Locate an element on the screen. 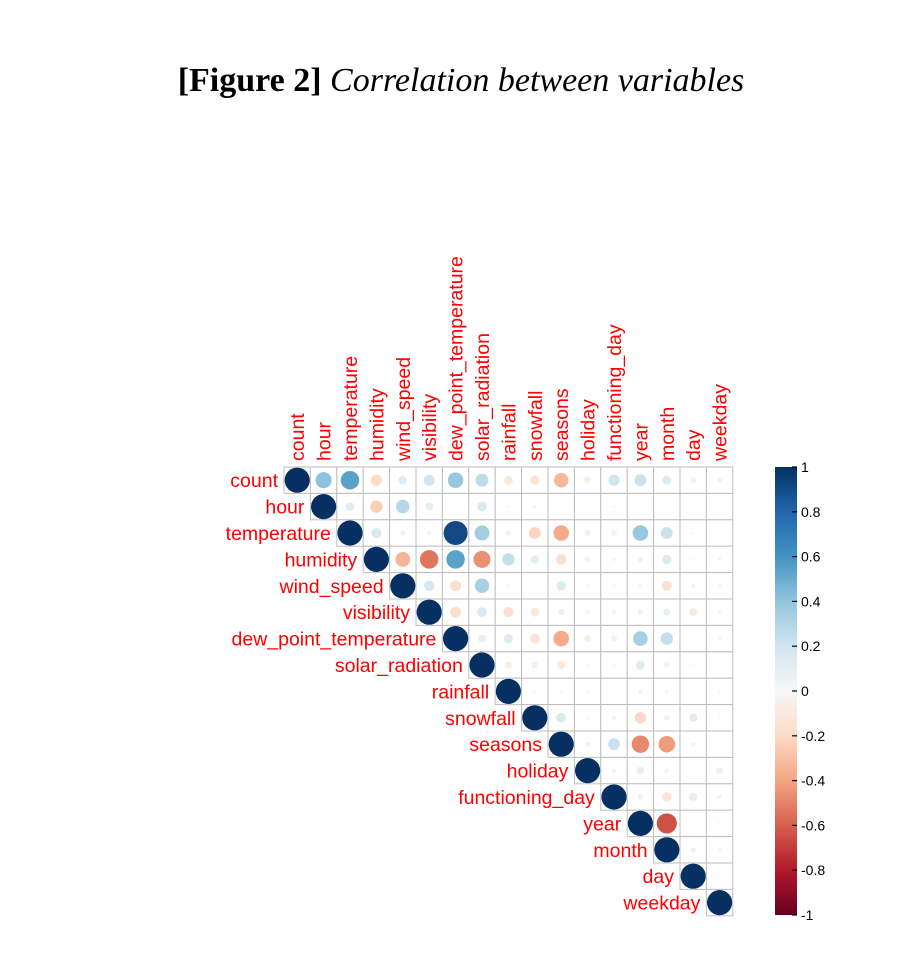 Image resolution: width=922 pixels, height=964 pixels. circle-hour-hour is located at coordinates (324, 507).